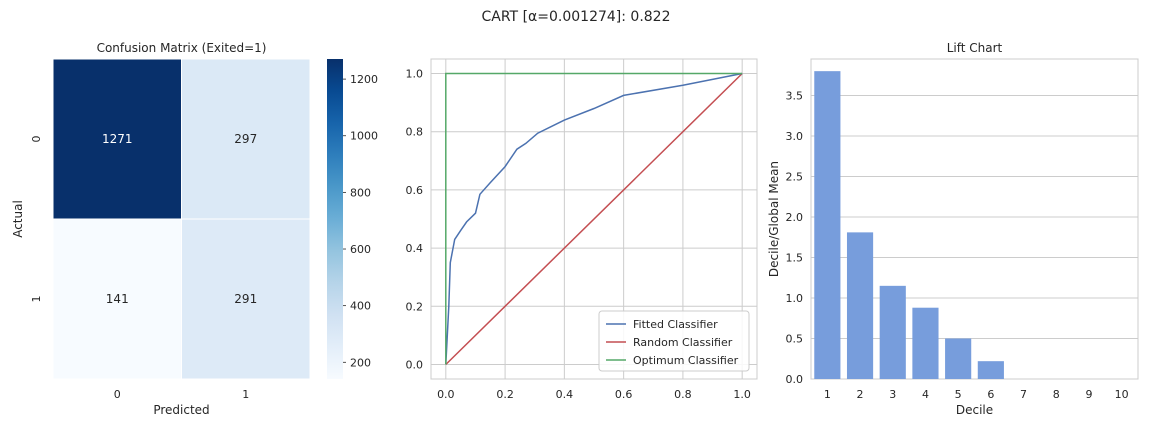 The width and height of the screenshot is (1152, 432). What do you see at coordinates (795, 217) in the screenshot?
I see `lift-y-tick-label: 2.0` at bounding box center [795, 217].